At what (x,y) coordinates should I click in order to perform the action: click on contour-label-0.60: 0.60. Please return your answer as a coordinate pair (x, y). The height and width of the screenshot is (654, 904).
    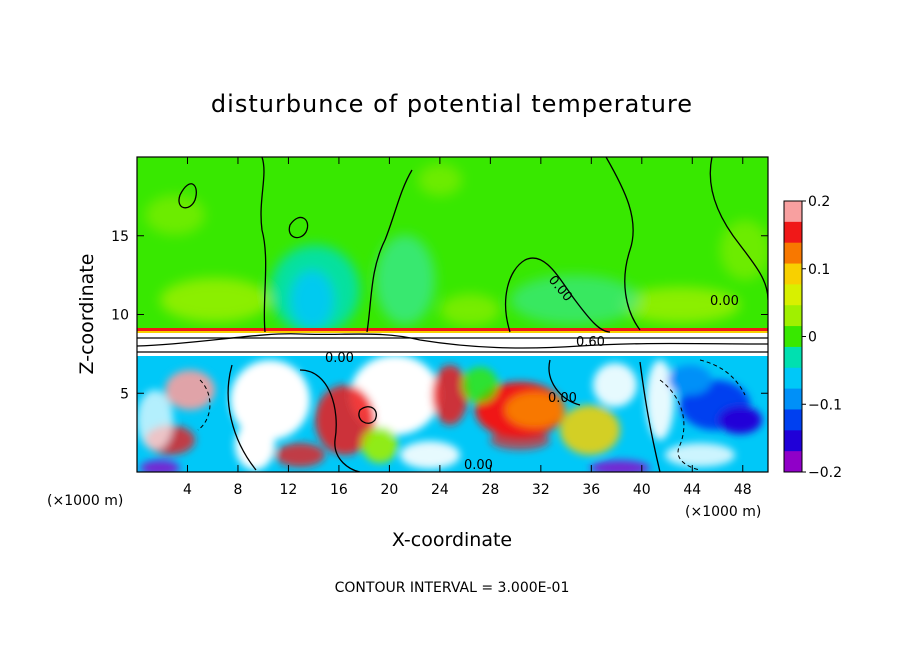
    Looking at the image, I should click on (590, 342).